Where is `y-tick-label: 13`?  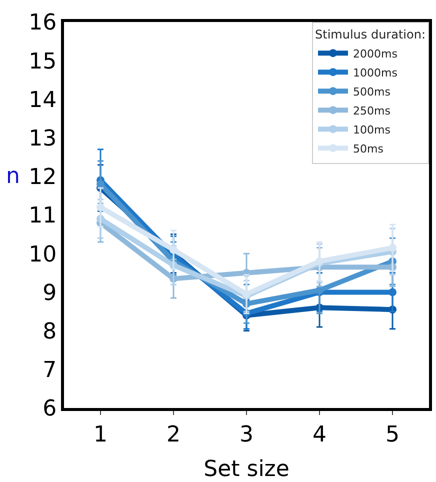
y-tick-label: 13 is located at coordinates (42, 139).